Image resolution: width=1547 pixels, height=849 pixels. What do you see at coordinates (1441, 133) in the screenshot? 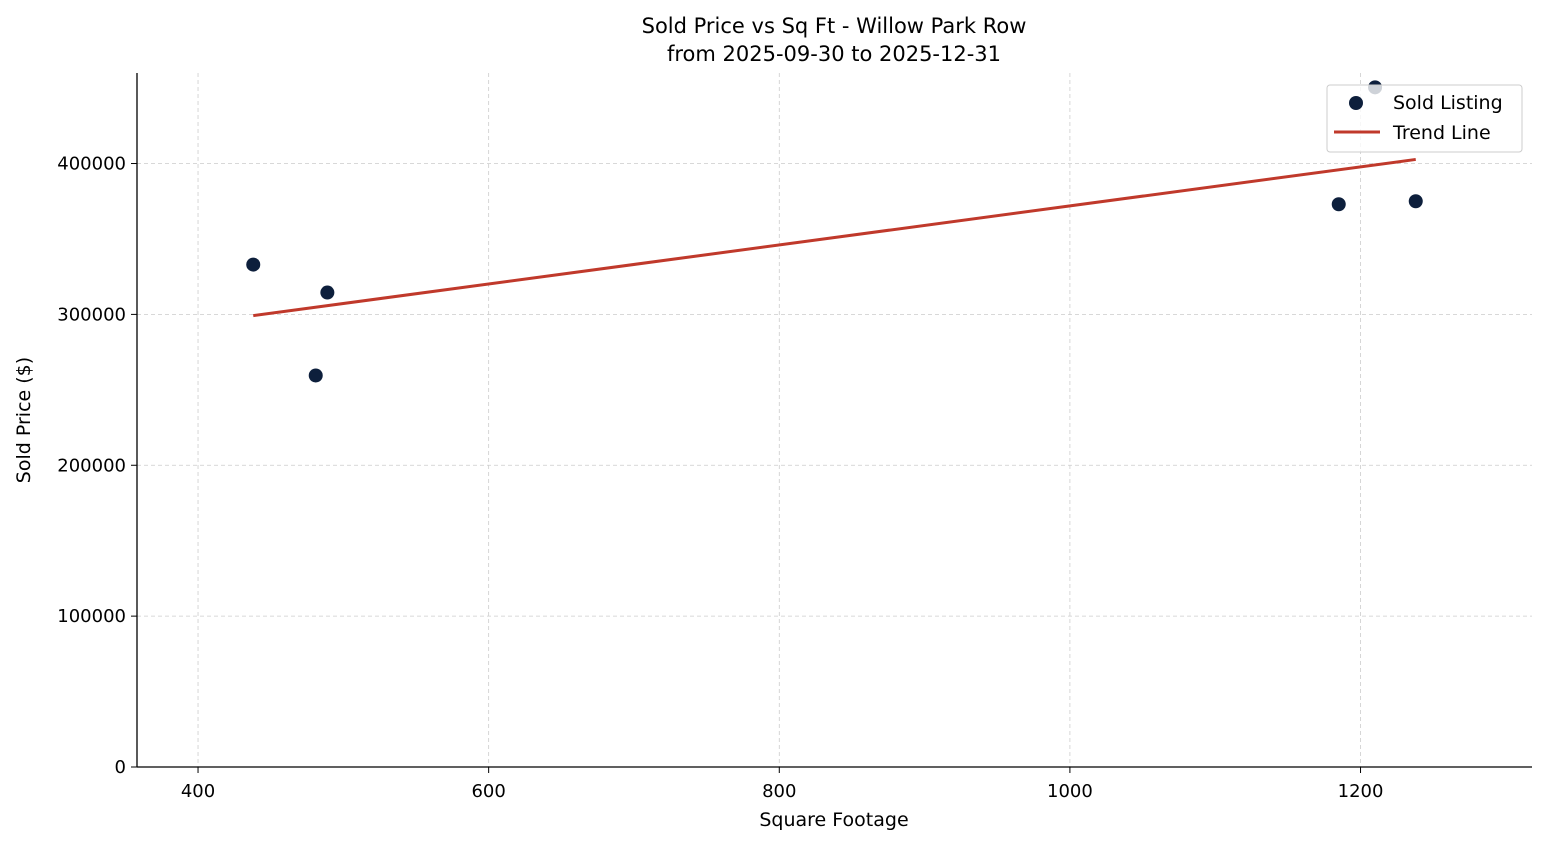
I see `legend-label-trend-line: Trend Line` at bounding box center [1441, 133].